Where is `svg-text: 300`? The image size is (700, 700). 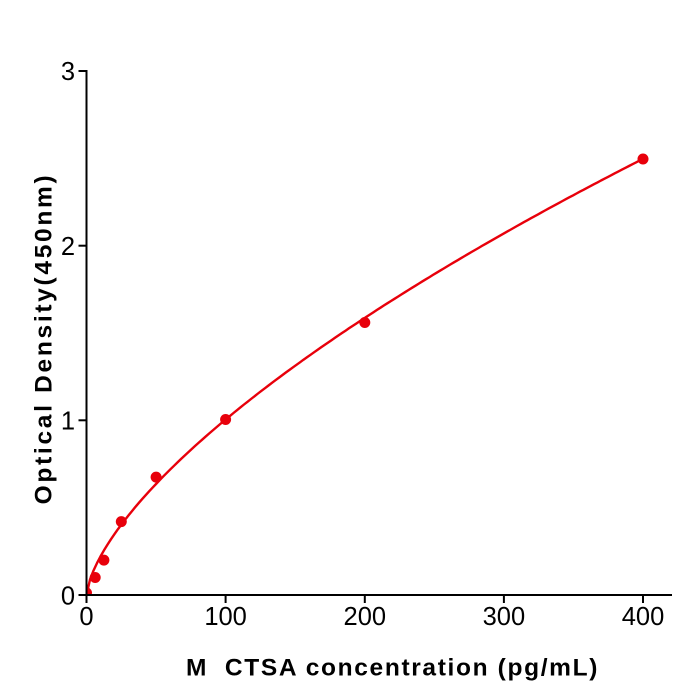
svg-text: 300 is located at coordinates (504, 617).